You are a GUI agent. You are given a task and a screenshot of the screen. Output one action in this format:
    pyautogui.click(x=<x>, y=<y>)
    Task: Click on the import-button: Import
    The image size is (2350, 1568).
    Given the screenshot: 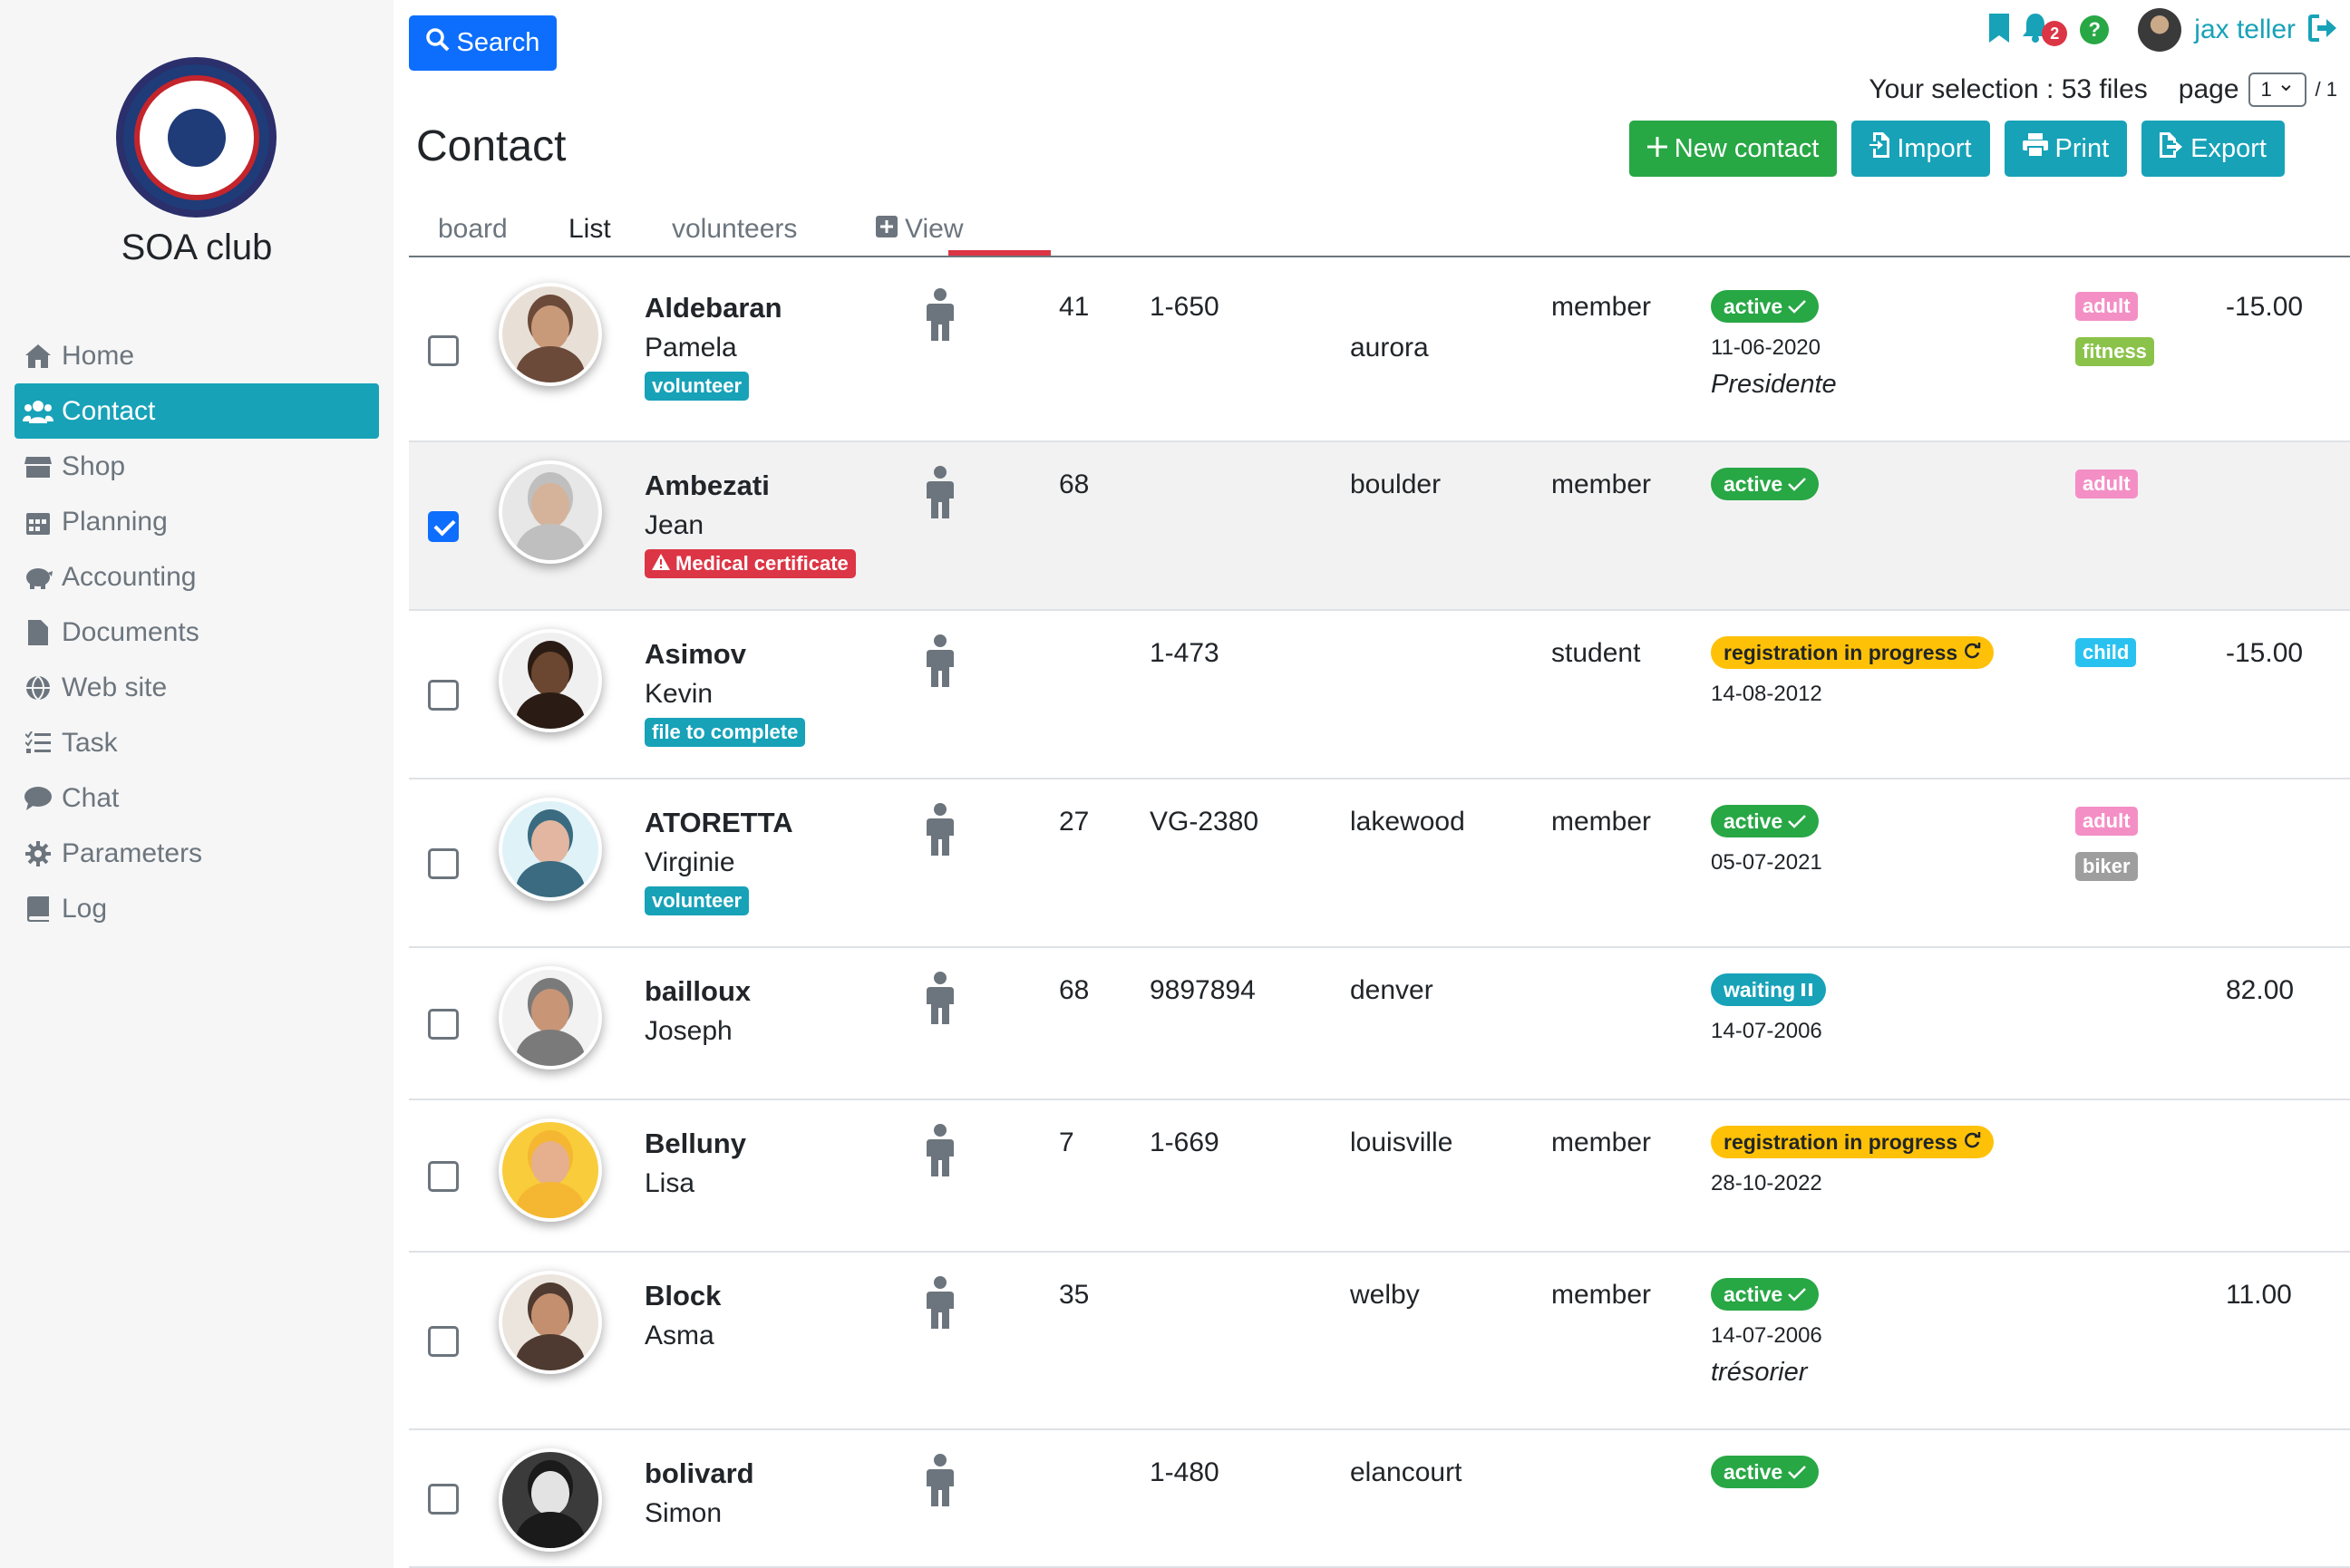 What is the action you would take?
    pyautogui.click(x=1921, y=149)
    